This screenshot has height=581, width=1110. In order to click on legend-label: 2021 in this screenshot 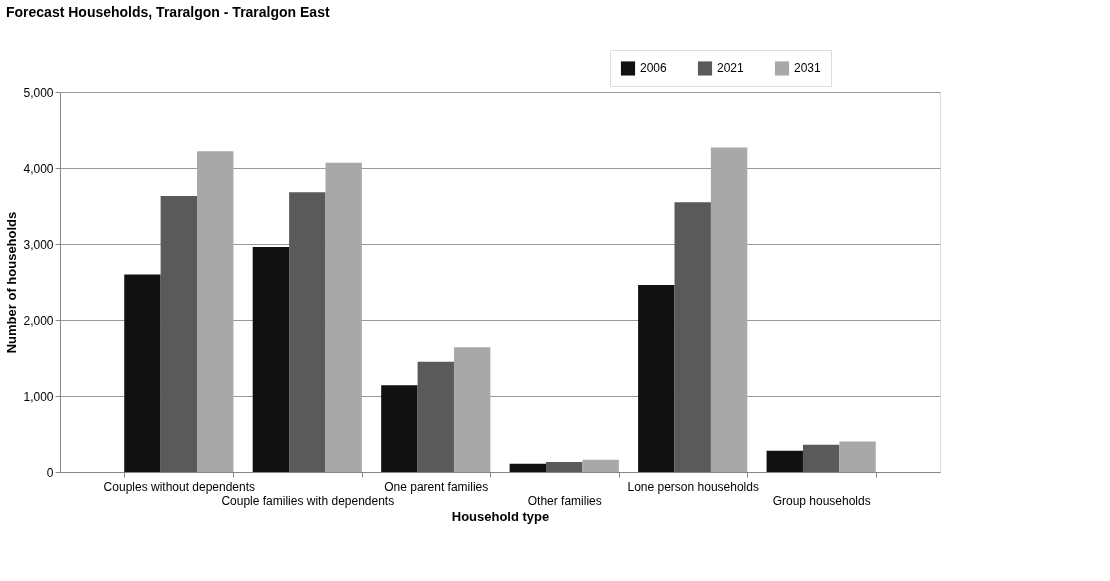, I will do `click(731, 68)`.